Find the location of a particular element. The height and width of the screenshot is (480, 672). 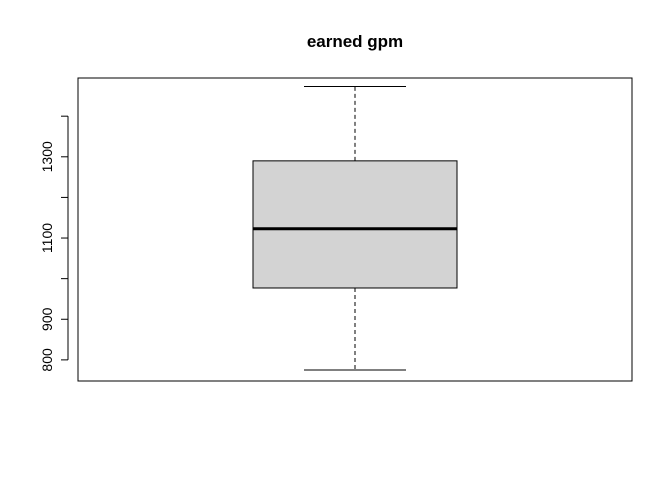

interquartile-box is located at coordinates (355, 224).